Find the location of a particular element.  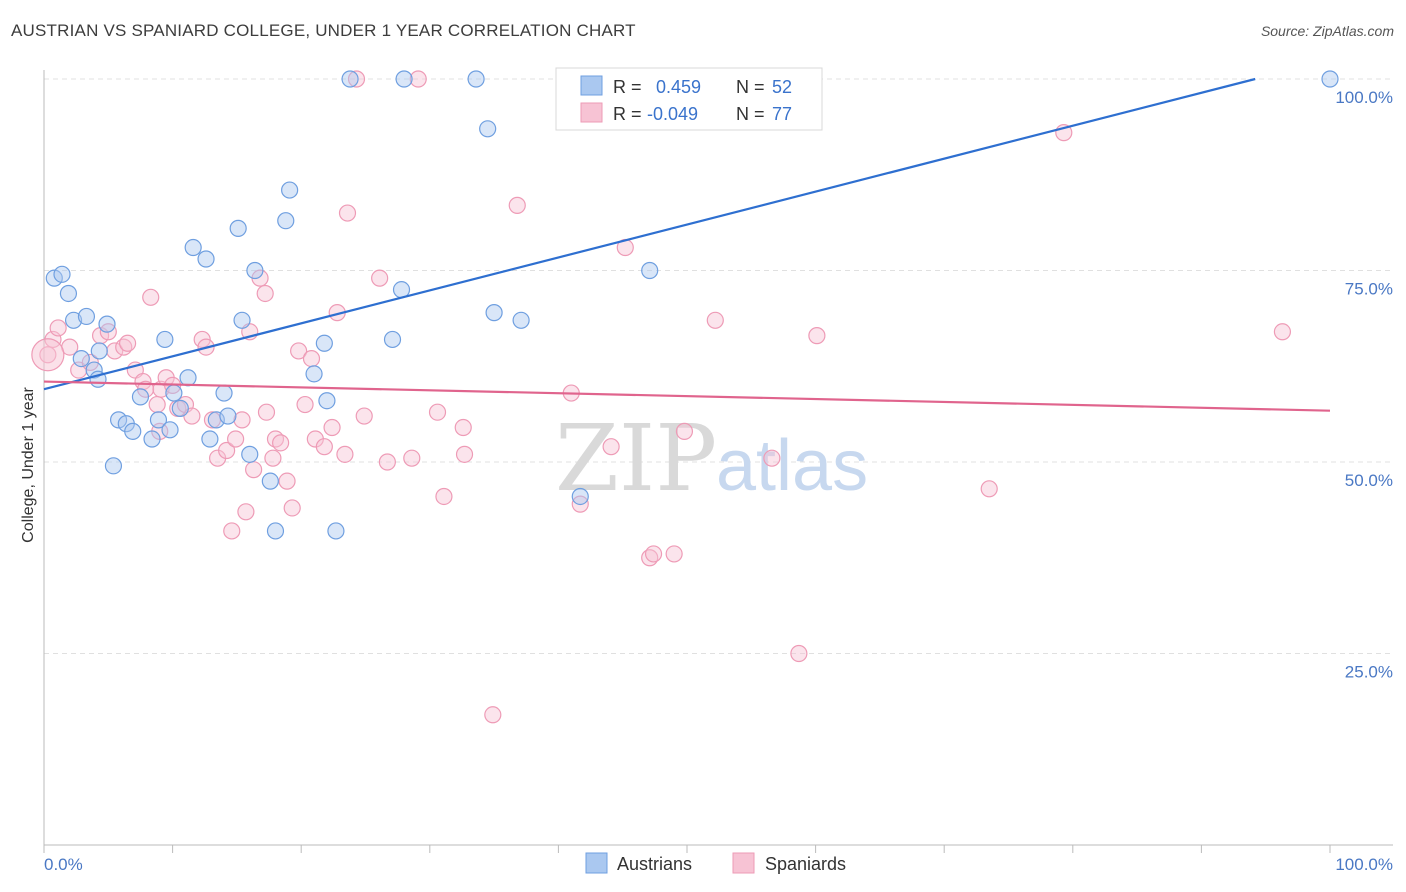

watermark: ZIP atlas is located at coordinates (711, 458).